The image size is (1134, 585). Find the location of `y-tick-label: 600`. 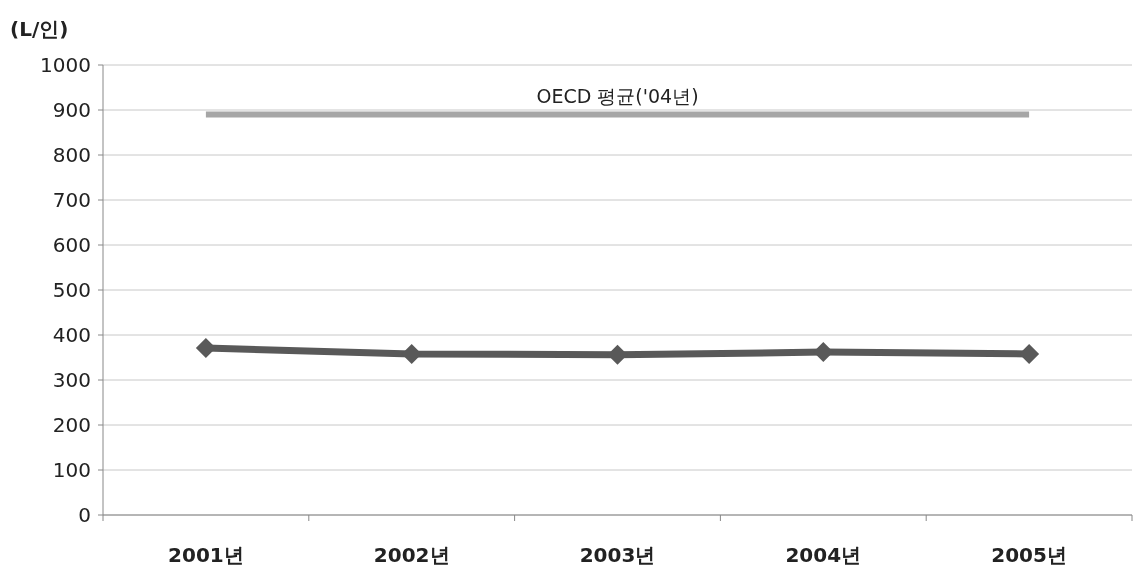

y-tick-label: 600 is located at coordinates (71, 245).